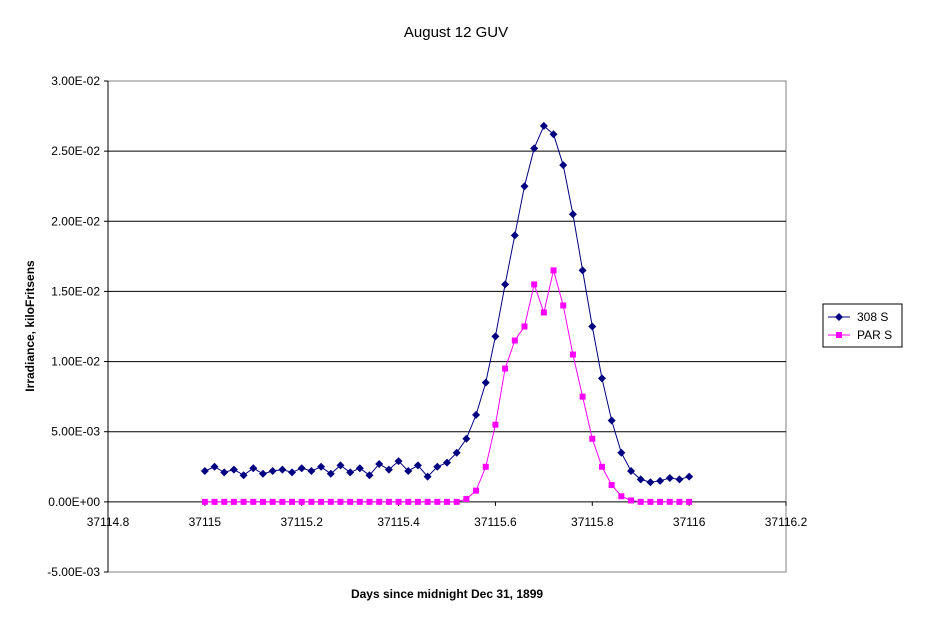 This screenshot has width=937, height=634. I want to click on x-tick-label: 37115.2, so click(301, 522).